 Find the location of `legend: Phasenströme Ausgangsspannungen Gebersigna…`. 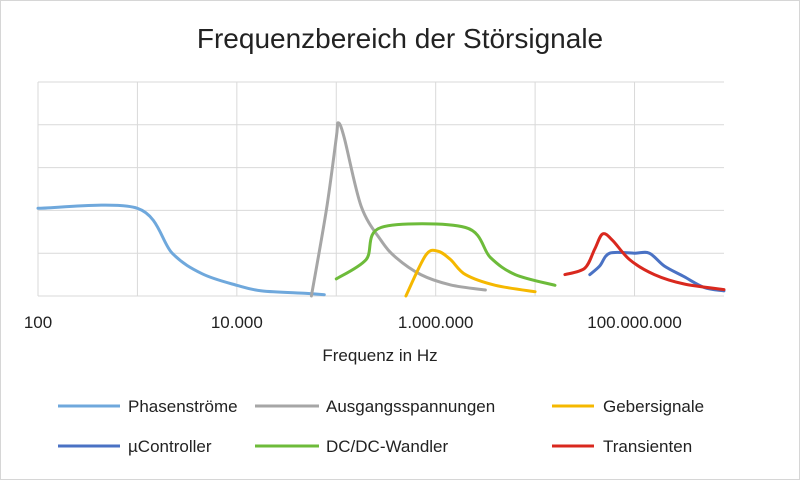

legend: Phasenströme Ausgangsspannungen Gebersigna… is located at coordinates (381, 426).